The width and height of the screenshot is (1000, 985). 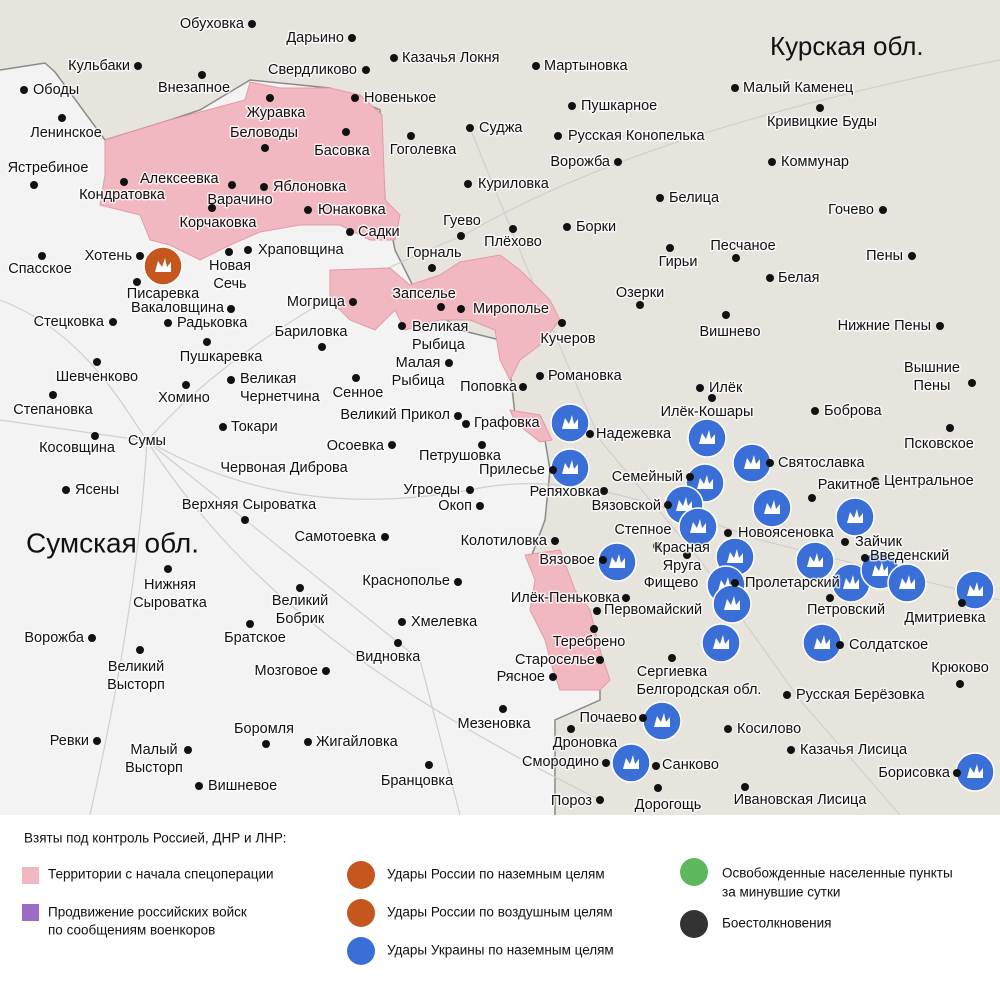 What do you see at coordinates (54, 638) in the screenshot?
I see `place-label: Ворожба` at bounding box center [54, 638].